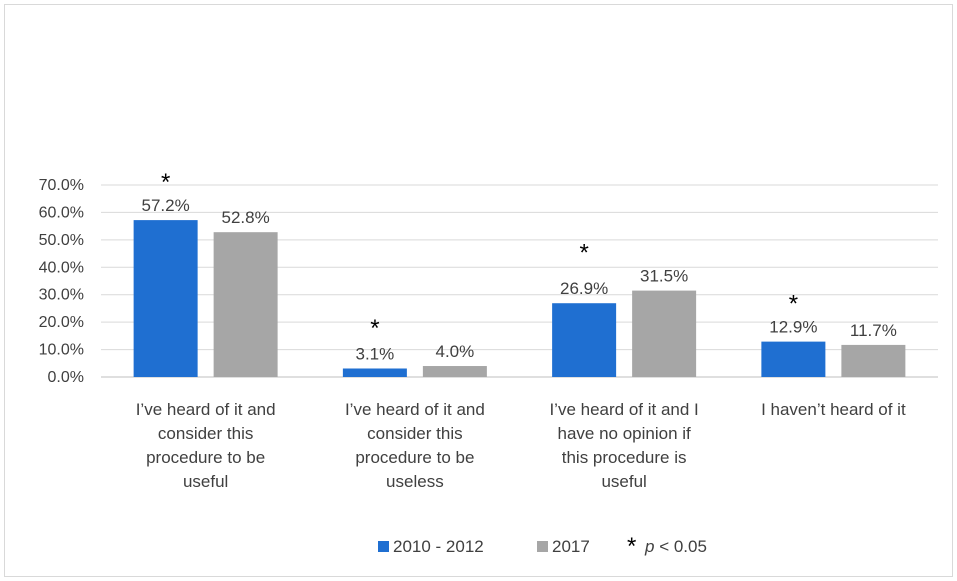 The width and height of the screenshot is (957, 581). Describe the element at coordinates (375, 353) in the screenshot. I see `data-label: 3.1%` at that location.